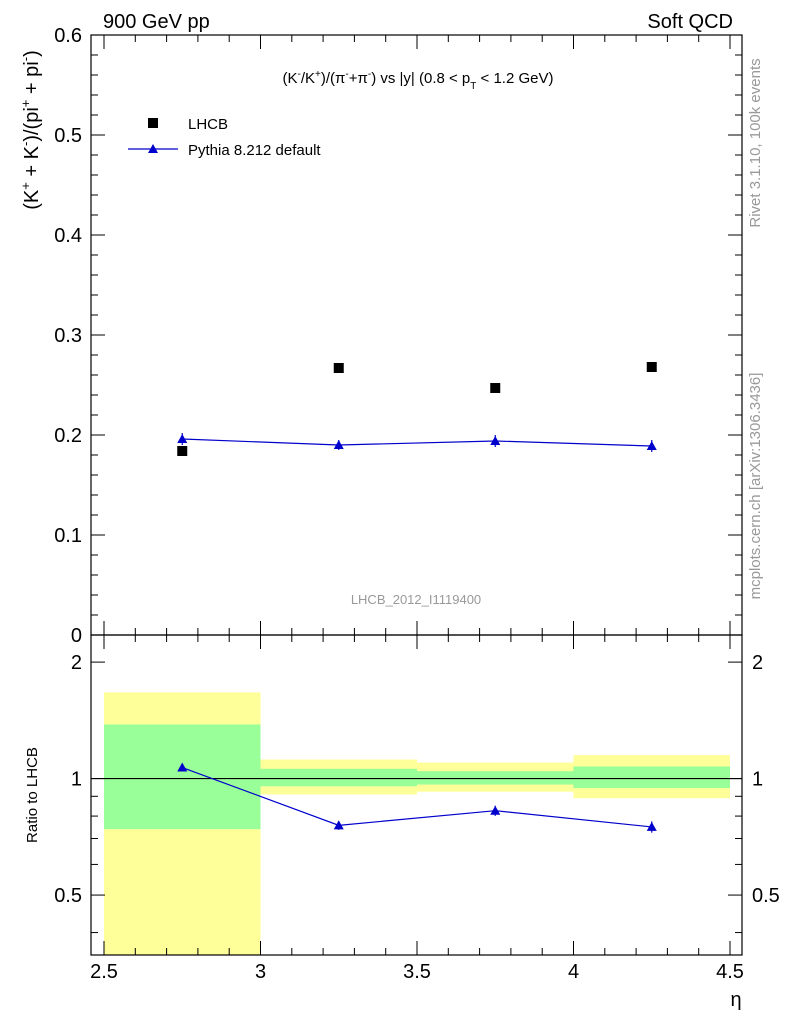 The height and width of the screenshot is (1024, 786). Describe the element at coordinates (76, 663) in the screenshot. I see `ratio-y-tick-label-left-2: 2` at that location.